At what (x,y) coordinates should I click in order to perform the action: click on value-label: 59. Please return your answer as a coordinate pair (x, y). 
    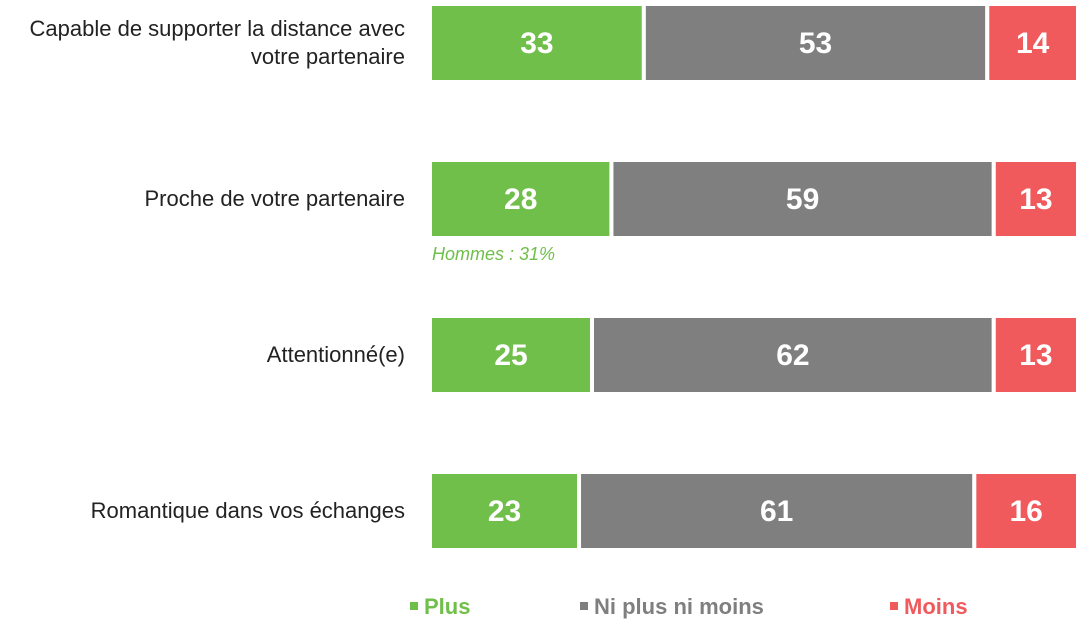
    Looking at the image, I should click on (802, 199).